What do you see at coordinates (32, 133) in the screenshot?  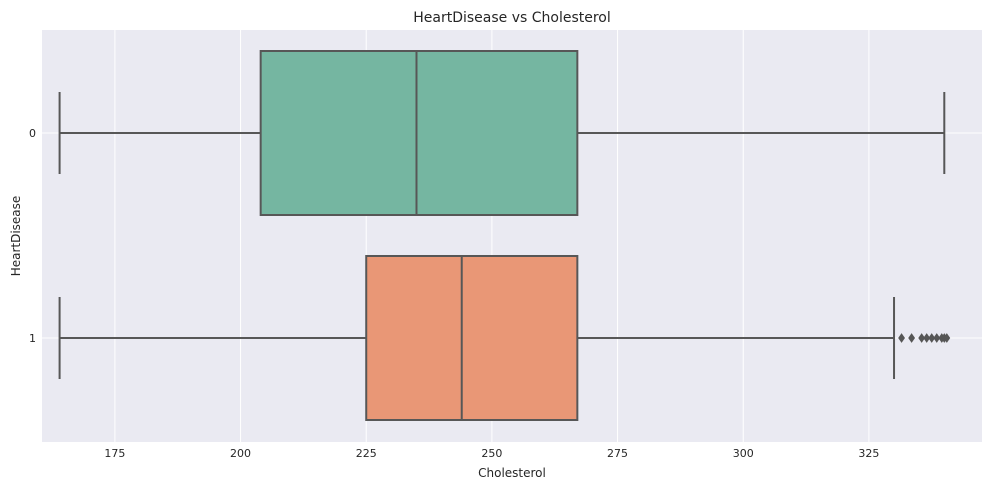 I see `y-tick-label: 0` at bounding box center [32, 133].